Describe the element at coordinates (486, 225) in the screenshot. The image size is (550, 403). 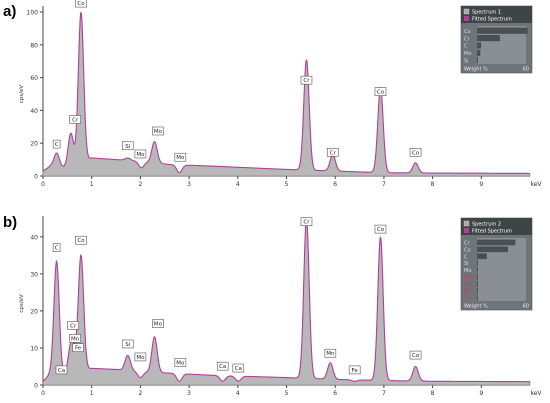
I see `legend-series-label: Spectrum 2` at that location.